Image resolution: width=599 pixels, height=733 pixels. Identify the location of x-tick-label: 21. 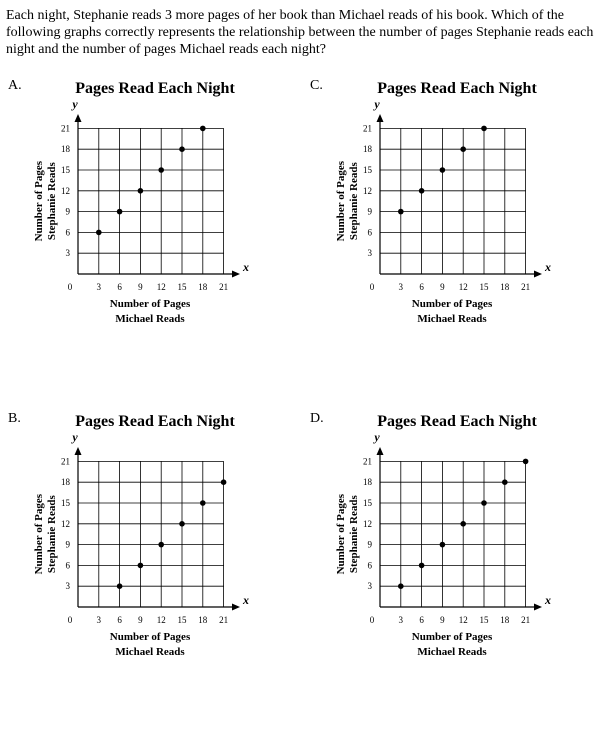
(223, 620).